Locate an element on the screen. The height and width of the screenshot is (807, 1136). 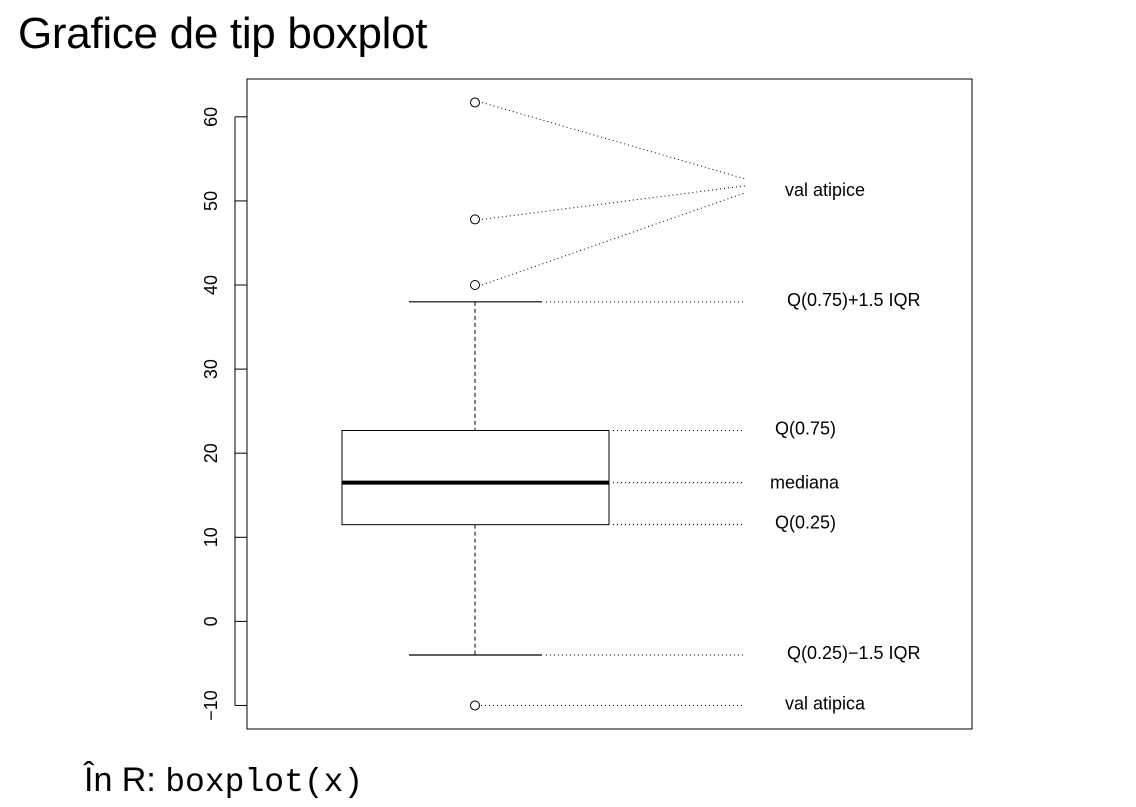
y-tick-label: 50 is located at coordinates (211, 201).